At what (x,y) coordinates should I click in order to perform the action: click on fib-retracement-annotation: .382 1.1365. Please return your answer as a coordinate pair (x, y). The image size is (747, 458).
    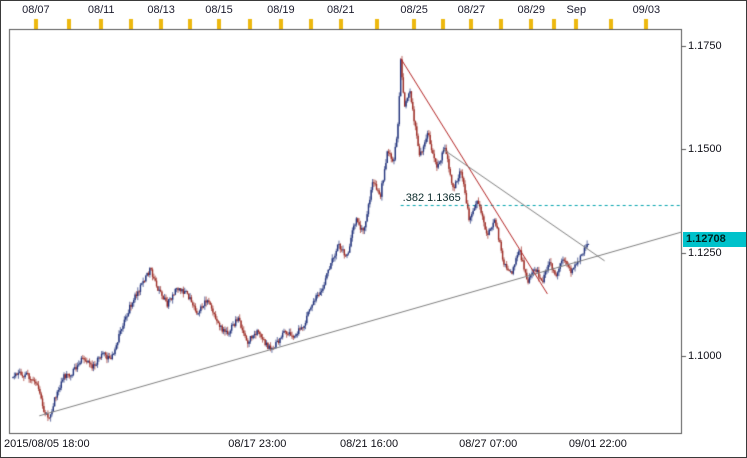
    Looking at the image, I should click on (431, 198).